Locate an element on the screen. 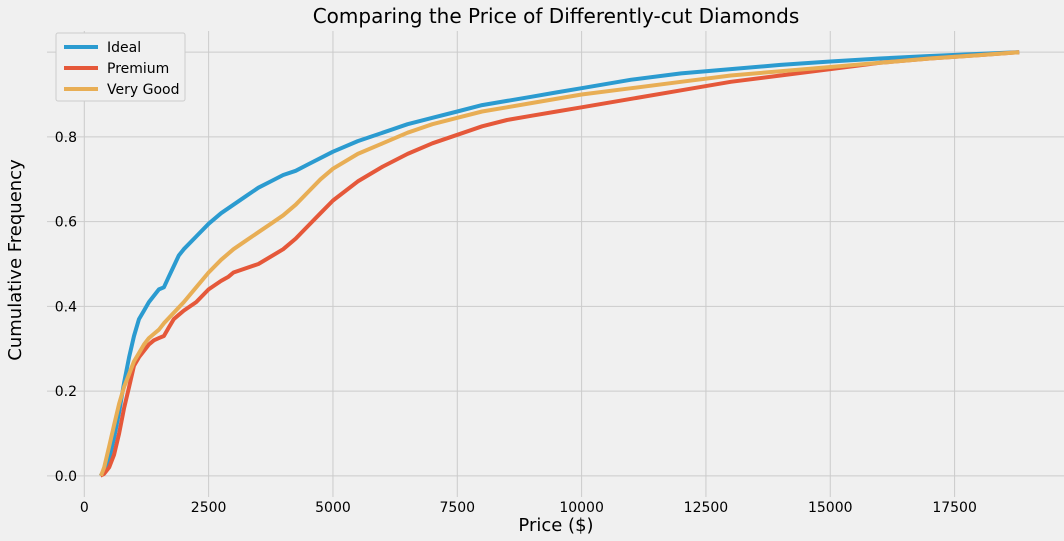  y-tick-label: 0.2 is located at coordinates (66, 392).